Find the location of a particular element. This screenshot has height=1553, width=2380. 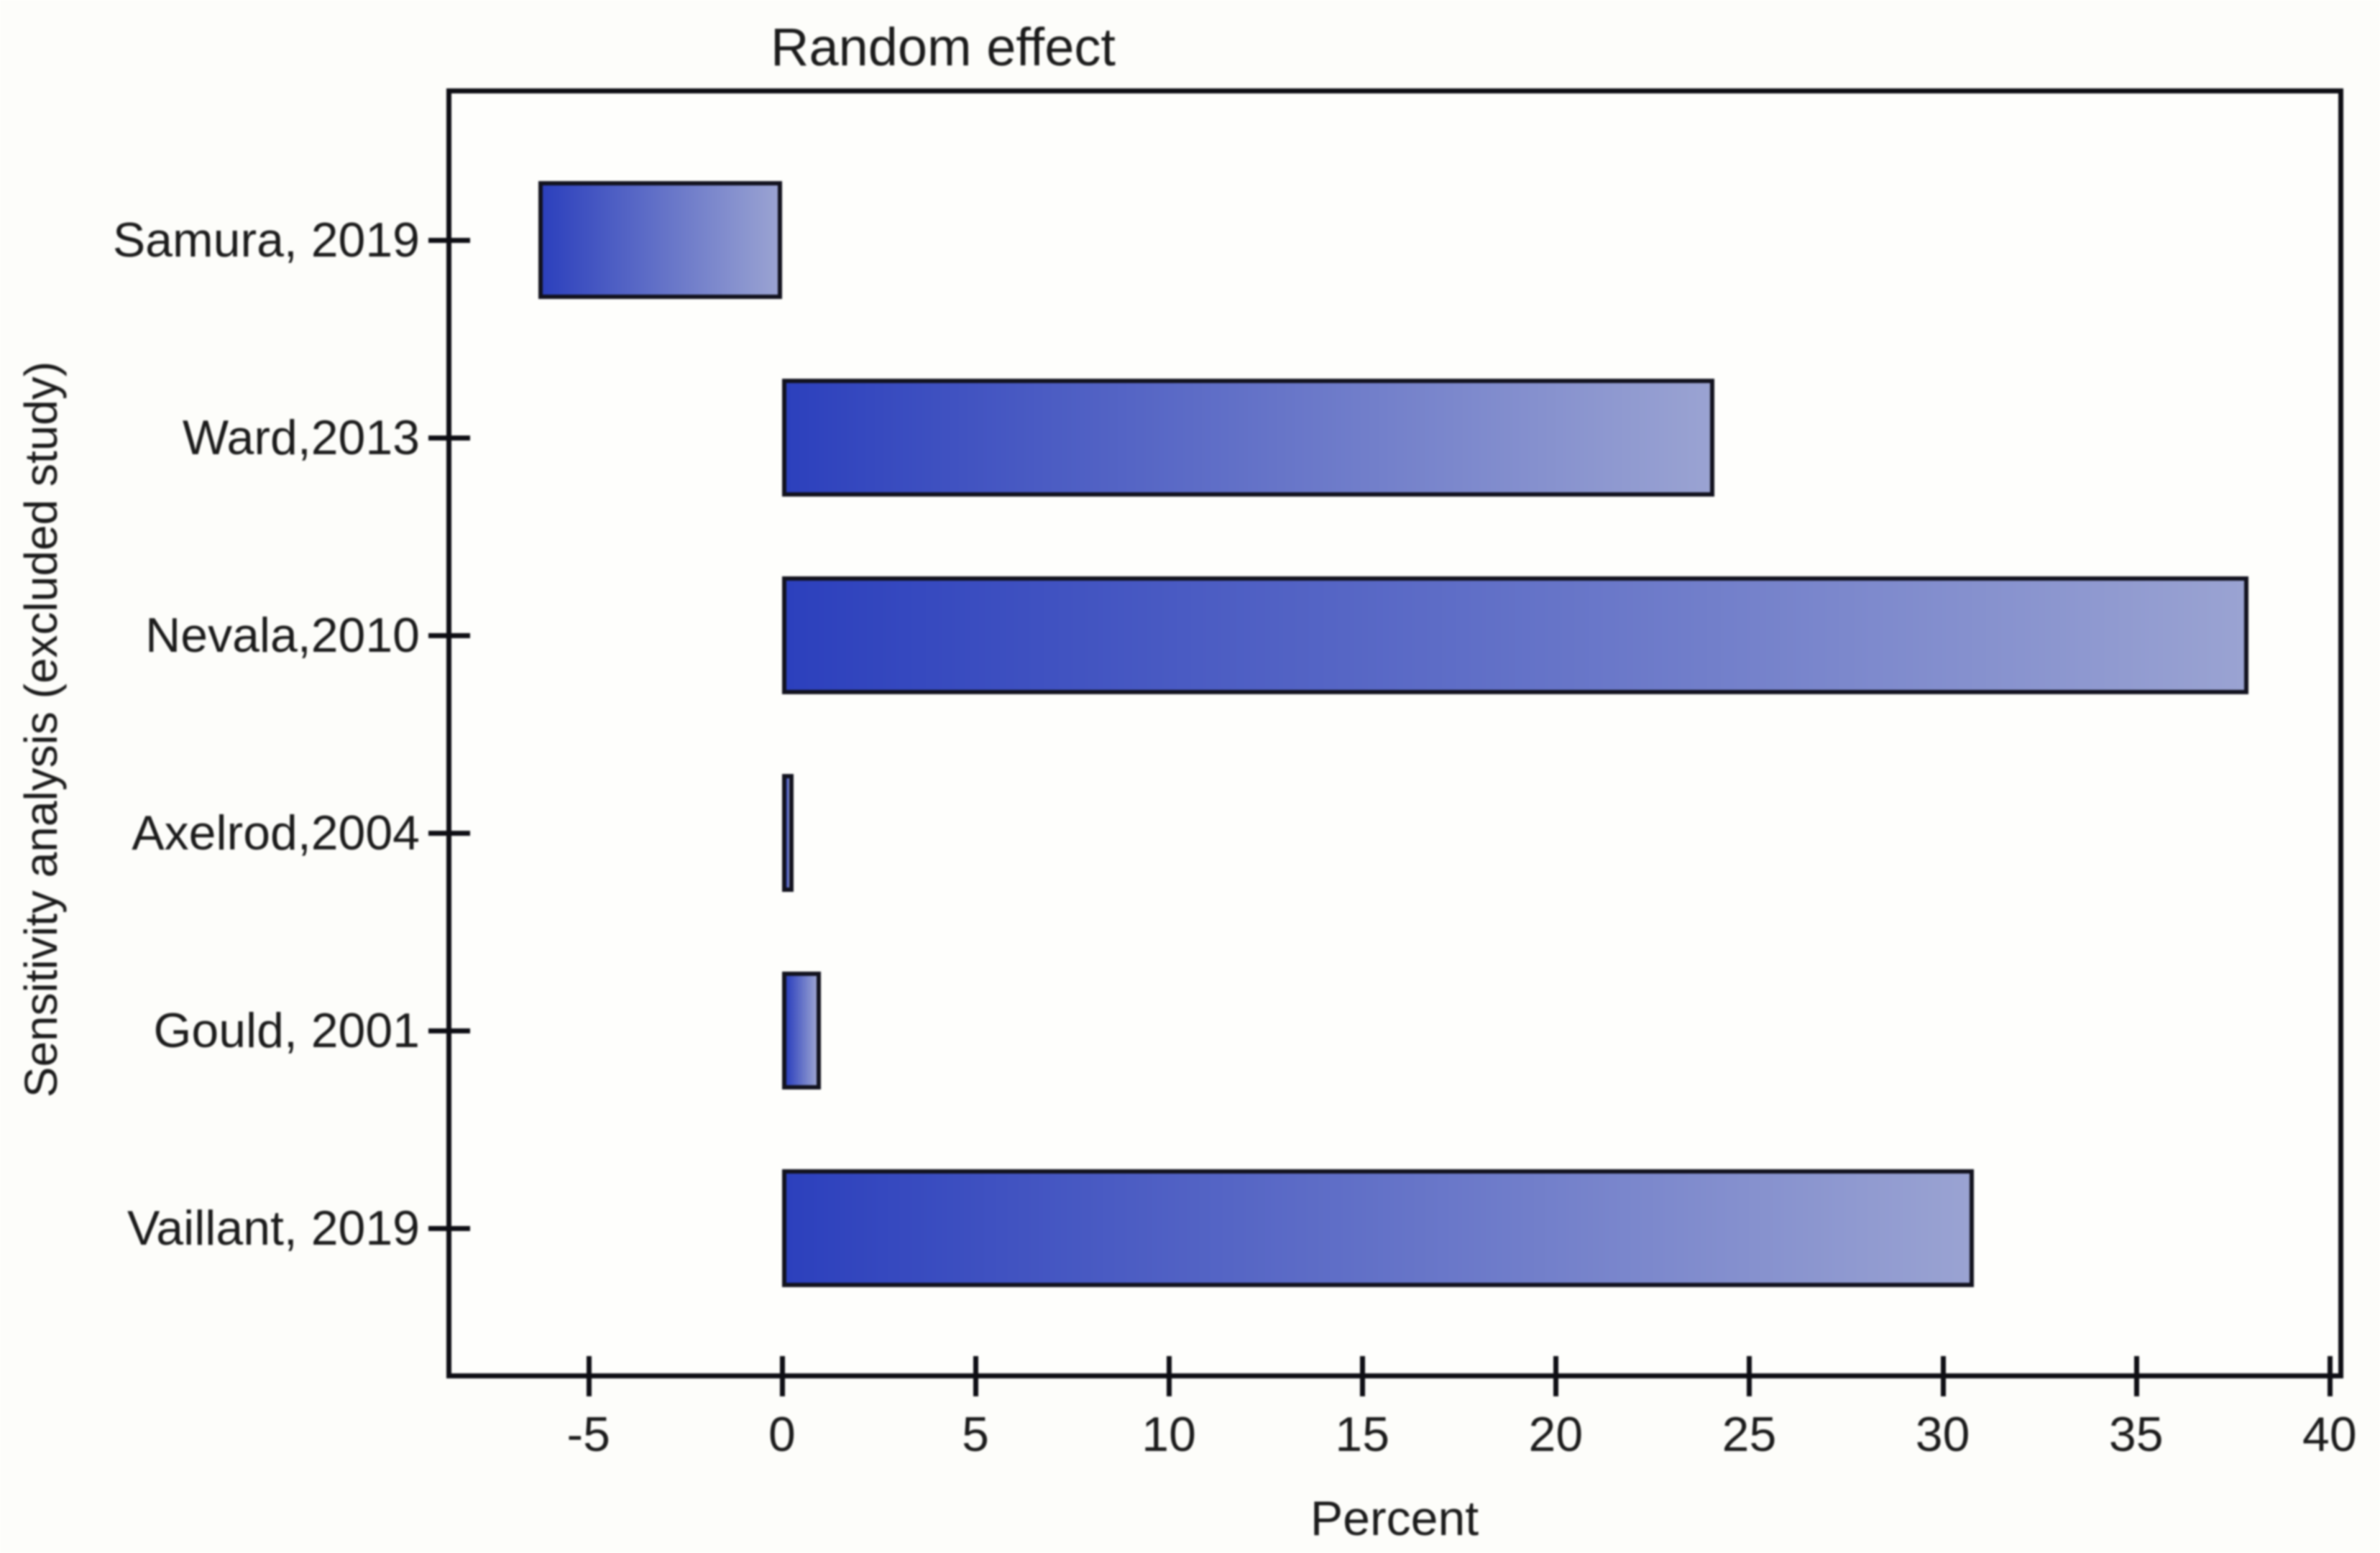

category-label: Nevala,2010 is located at coordinates (282, 635).